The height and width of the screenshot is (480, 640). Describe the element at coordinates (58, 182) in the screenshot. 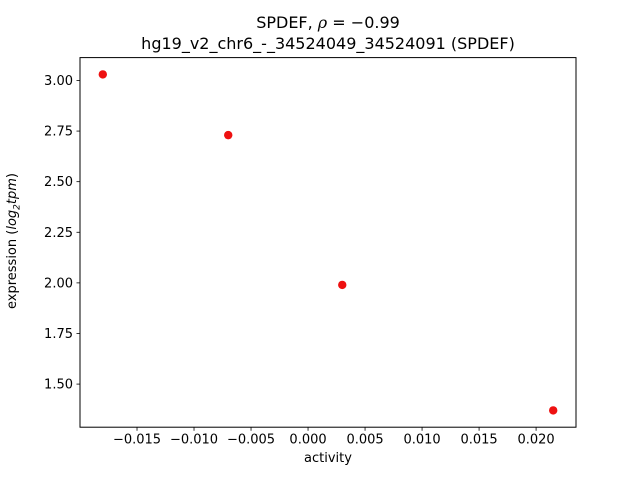

I see `y-tick-label: 2.50` at that location.